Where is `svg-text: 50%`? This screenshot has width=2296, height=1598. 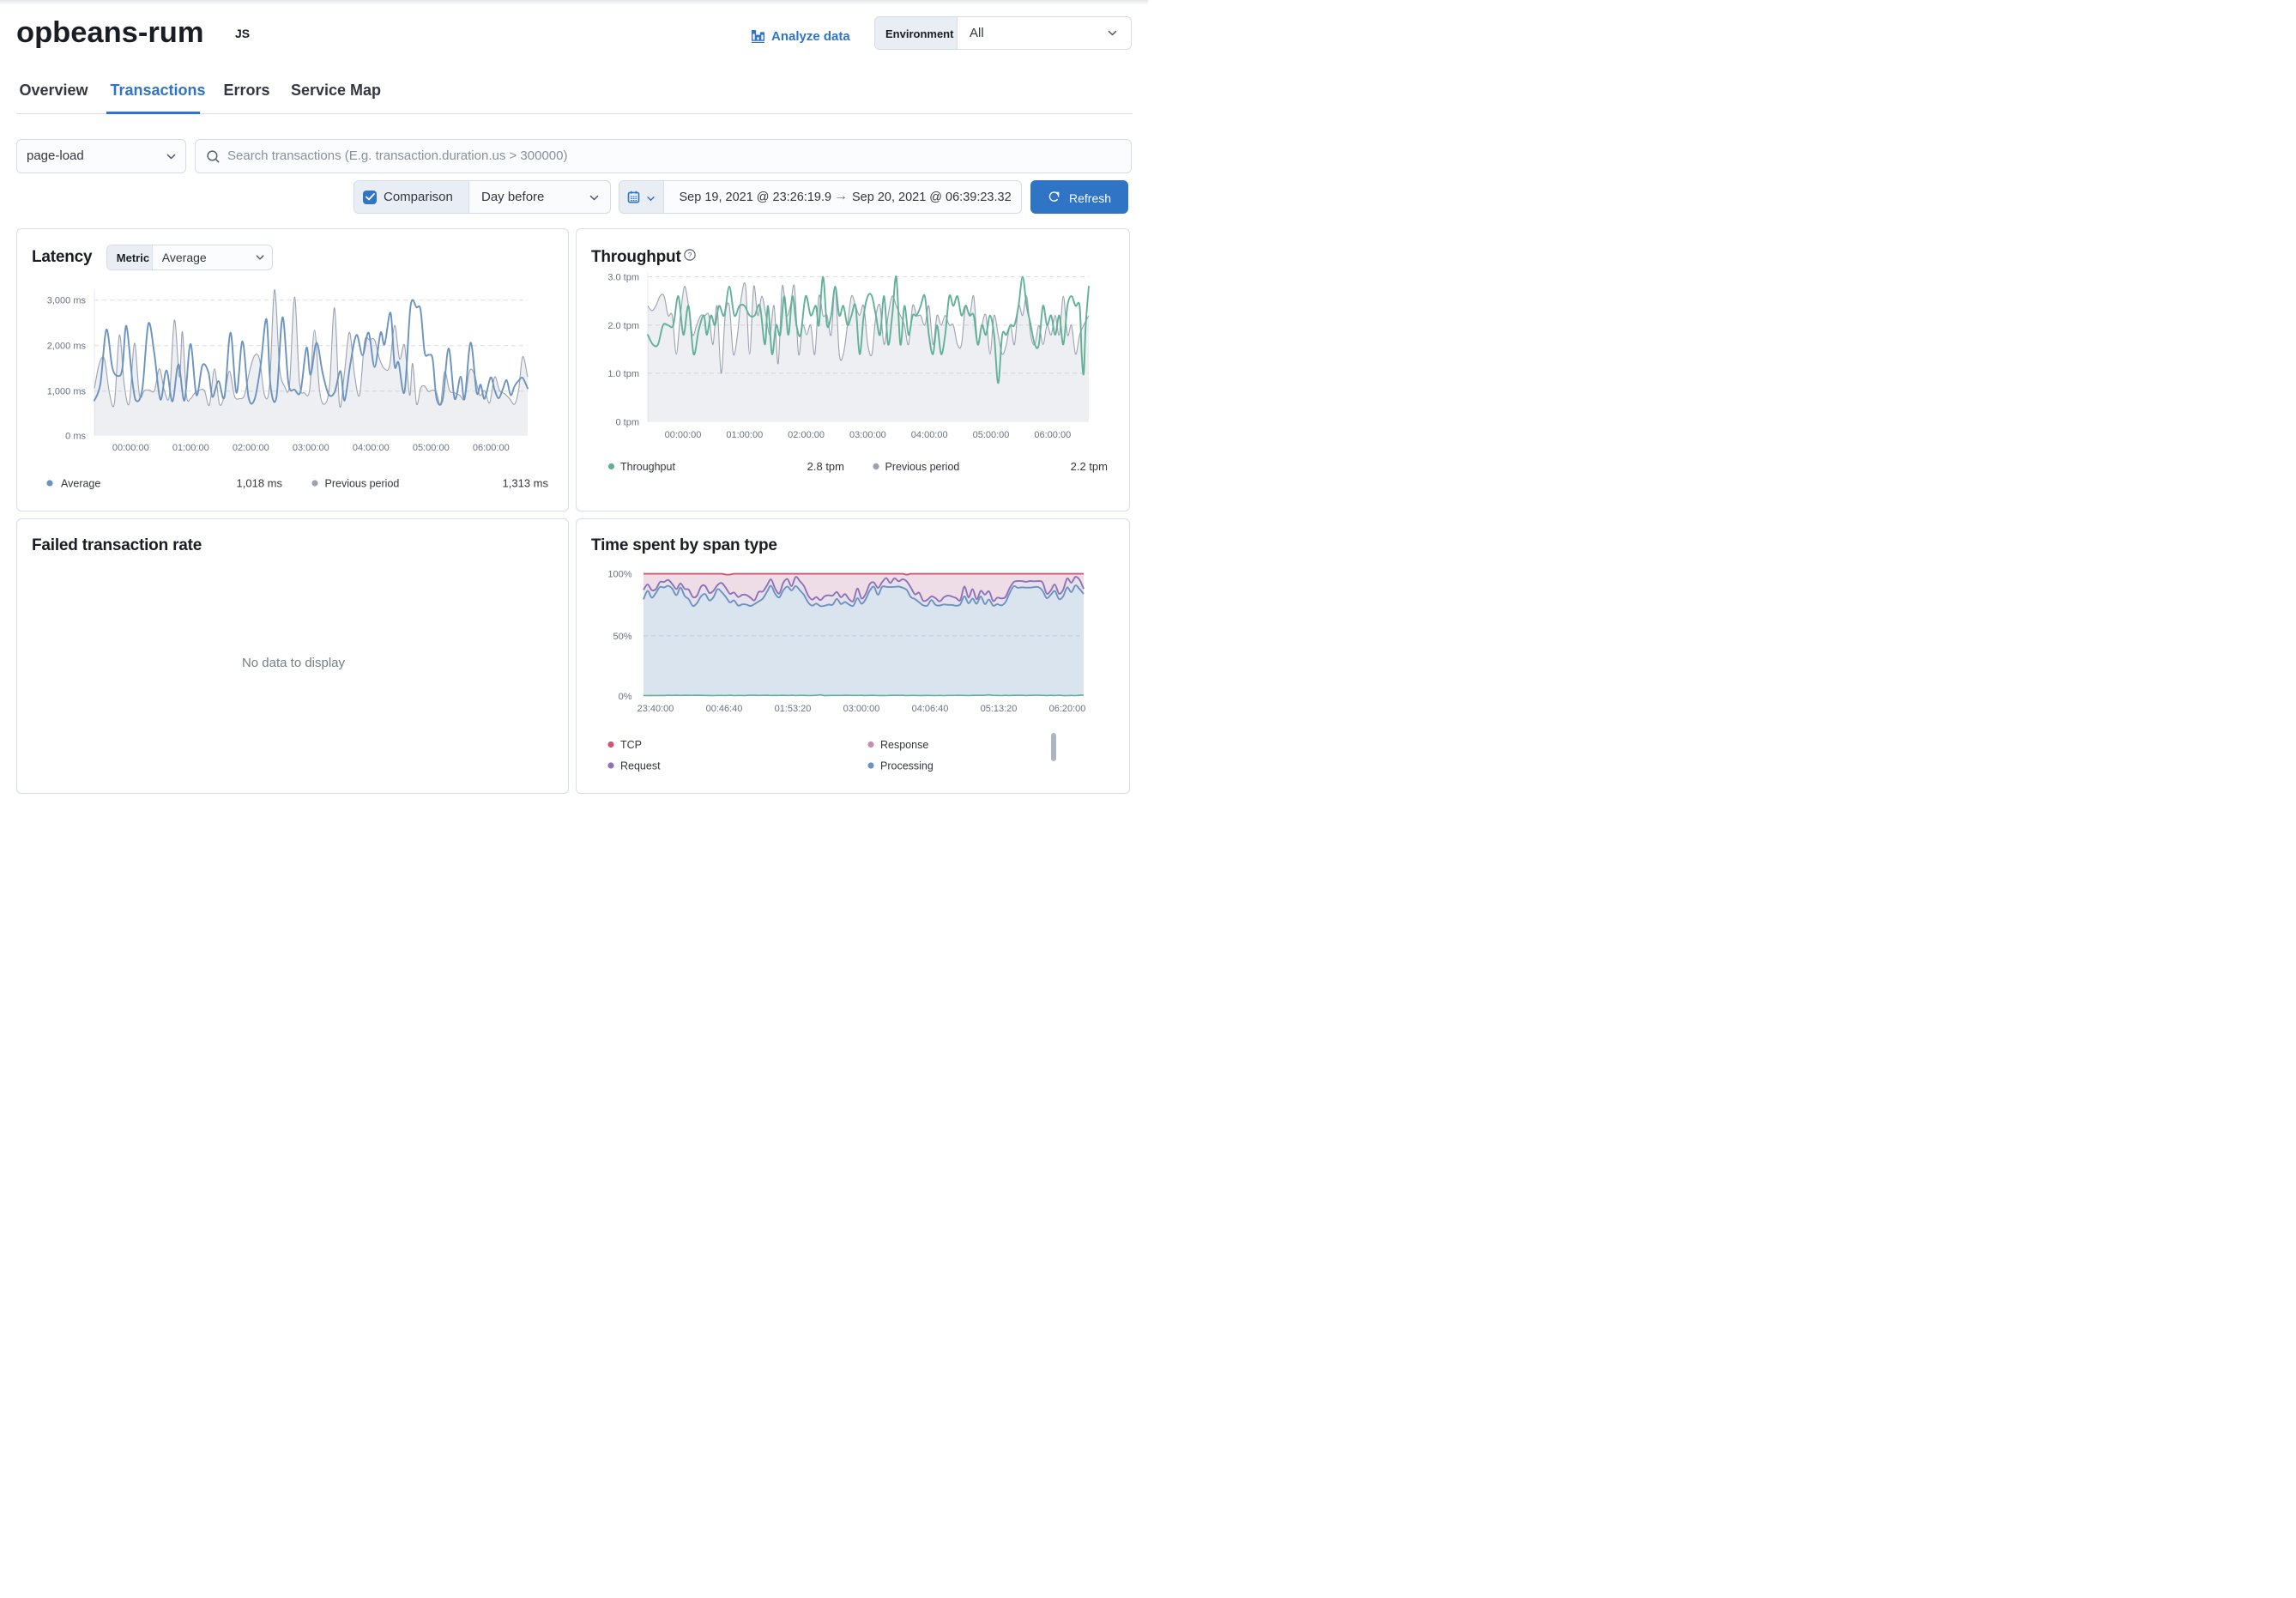 svg-text: 50% is located at coordinates (622, 637).